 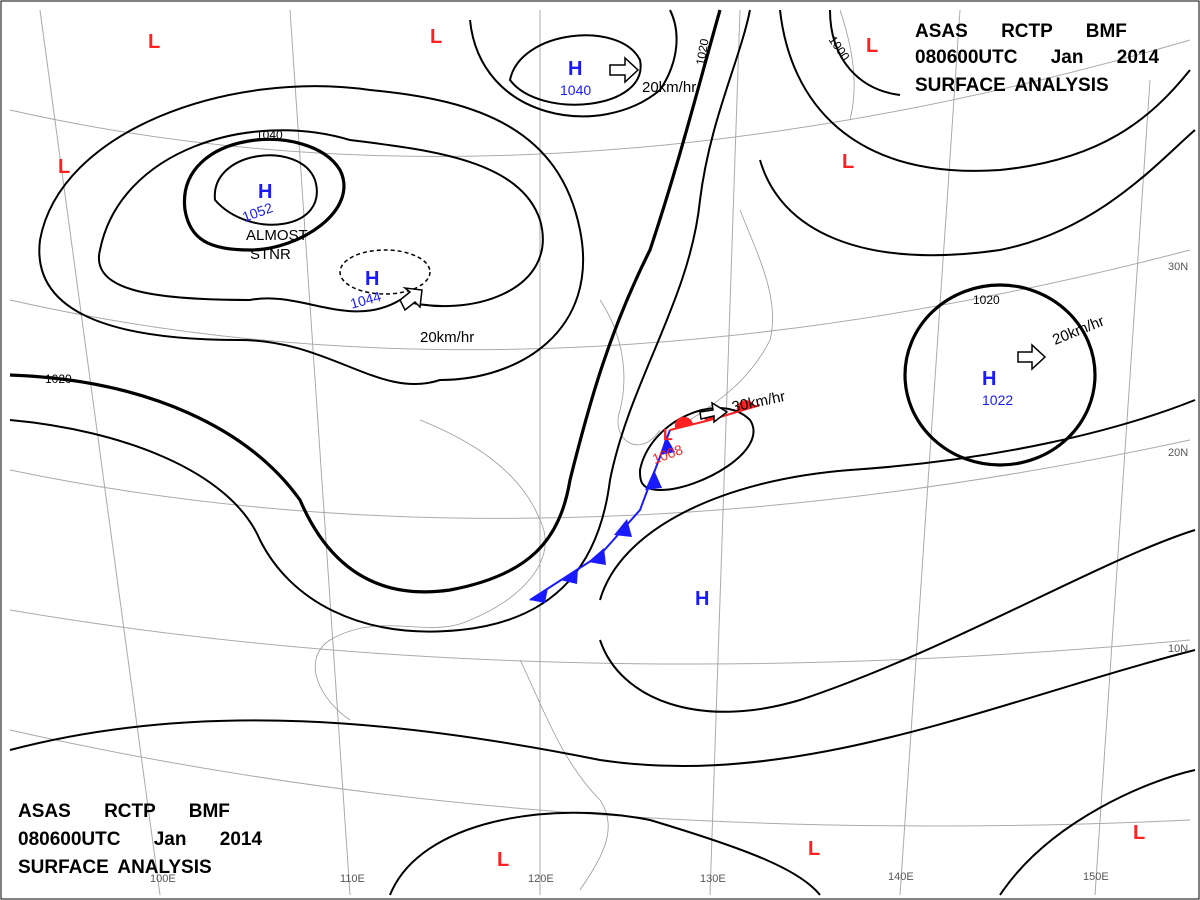 I want to click on dashed-isobar, so click(x=385, y=272).